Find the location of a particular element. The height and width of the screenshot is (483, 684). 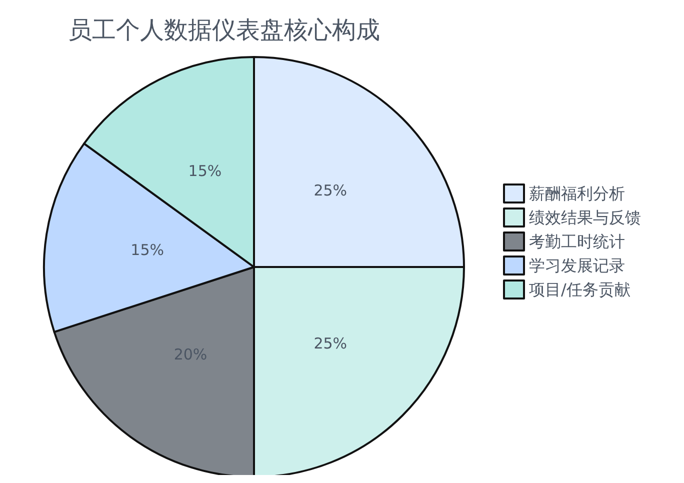

chart-title: 员工个人数据仪表盘核心构成 is located at coordinates (224, 30).